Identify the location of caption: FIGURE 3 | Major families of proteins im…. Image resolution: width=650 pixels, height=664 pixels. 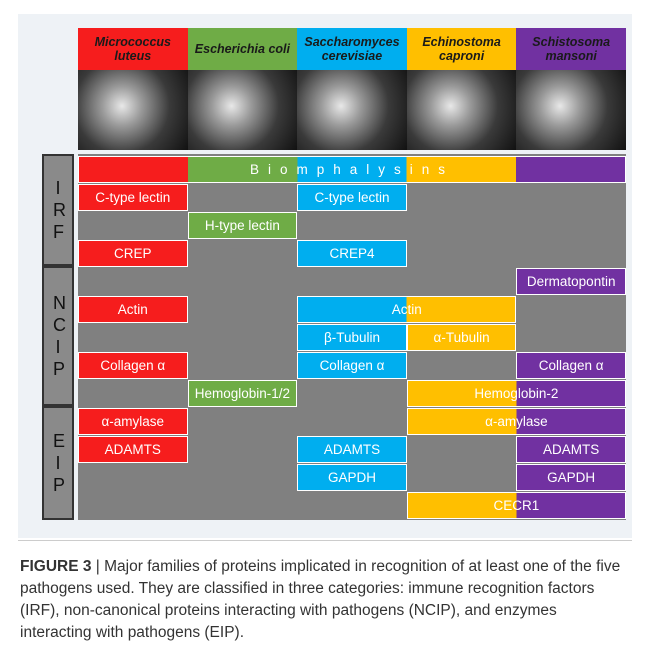
(326, 600).